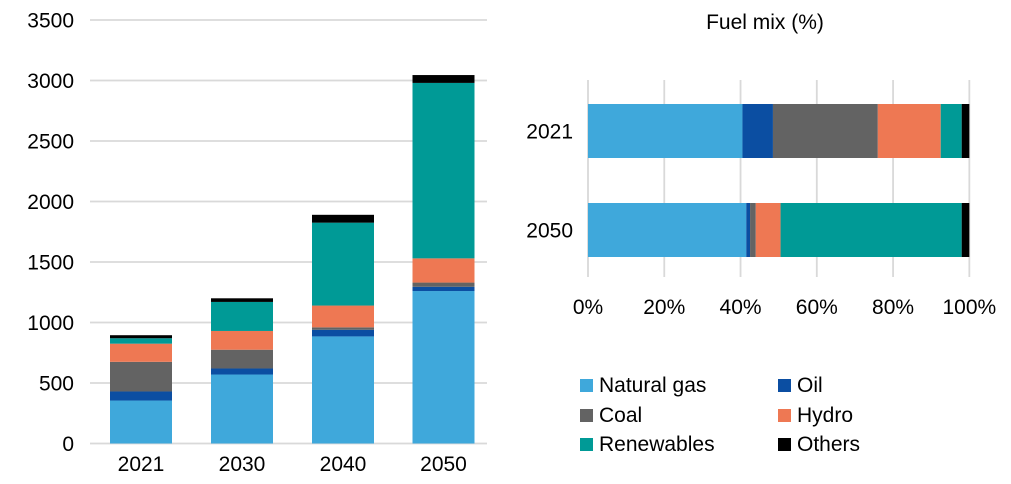 This screenshot has height=484, width=1011. I want to click on left-y-tick-label-1000: 1000, so click(50, 323).